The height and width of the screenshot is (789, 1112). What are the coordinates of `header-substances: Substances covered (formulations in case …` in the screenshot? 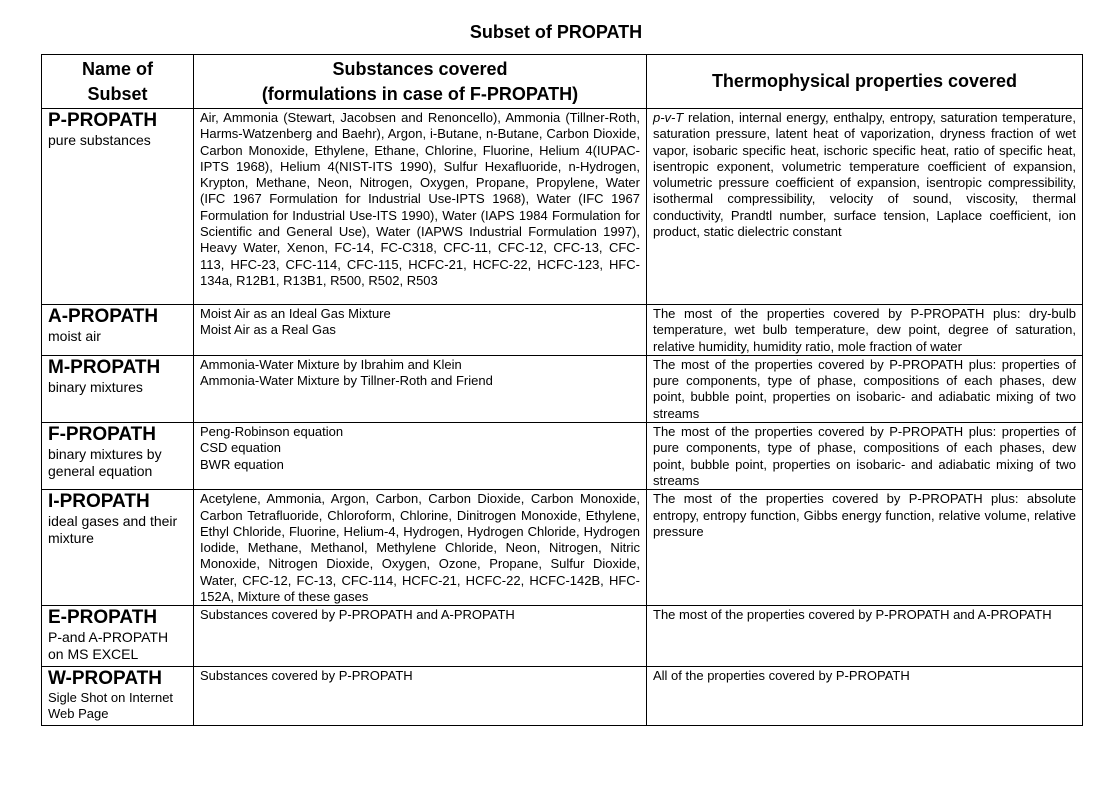 It's located at (420, 81).